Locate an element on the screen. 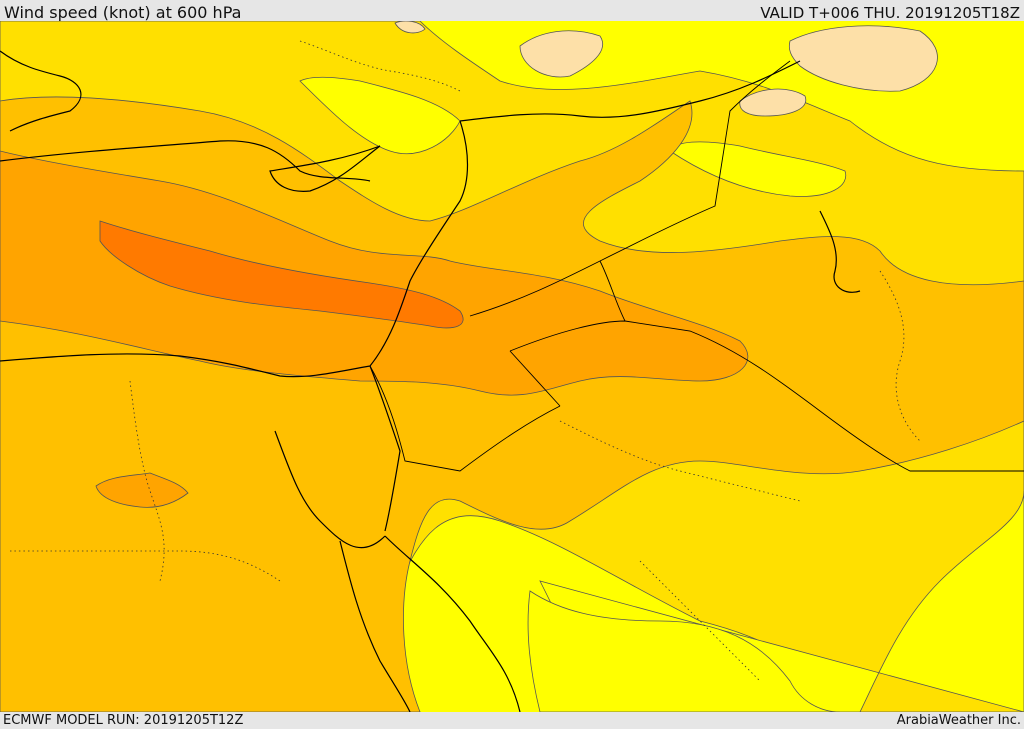 This screenshot has width=1024, height=729. band-lightest-nw is located at coordinates (410, 27).